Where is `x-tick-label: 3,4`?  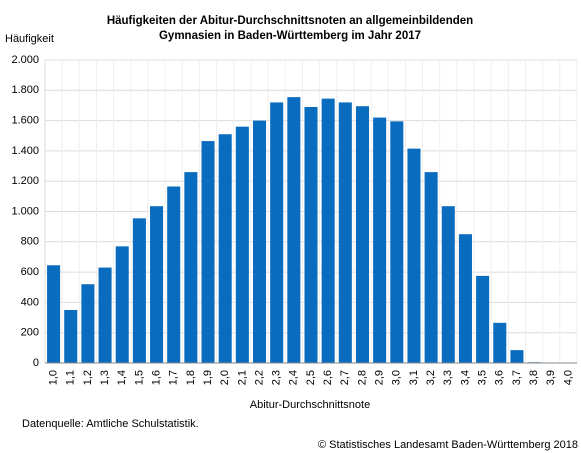 x-tick-label: 3,4 is located at coordinates (465, 377).